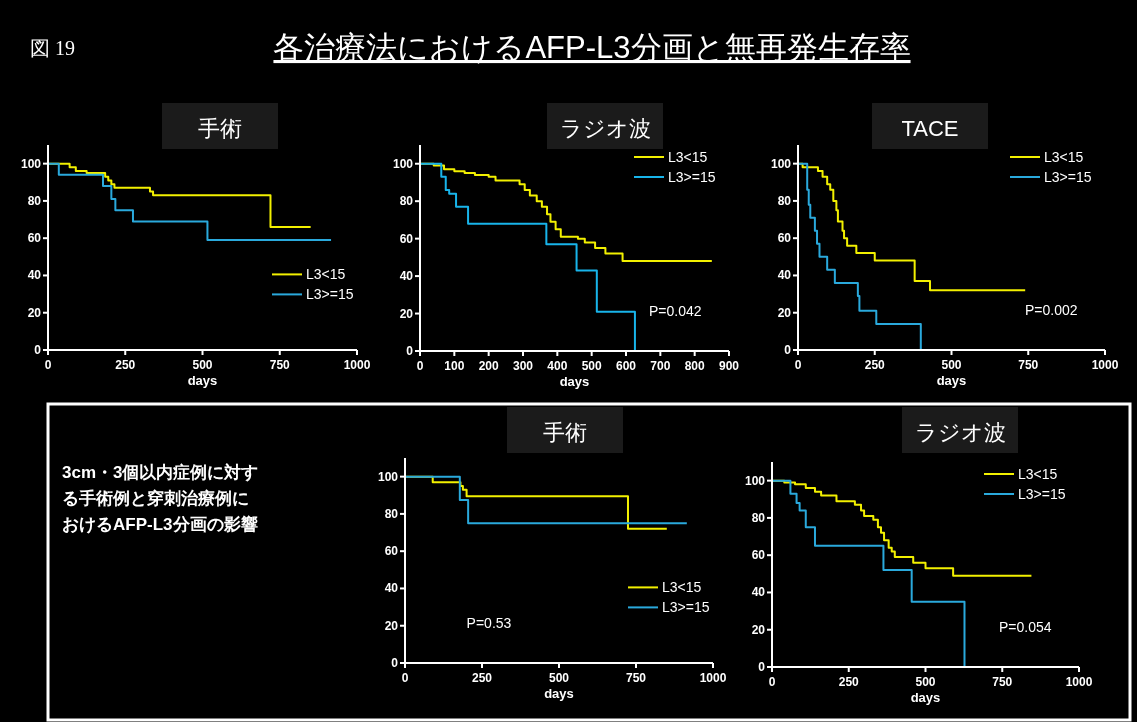 This screenshot has height=722, width=1137. What do you see at coordinates (592, 47) in the screenshot?
I see `text: 各治療法におけるAFP-L3分画と無再発生存率` at bounding box center [592, 47].